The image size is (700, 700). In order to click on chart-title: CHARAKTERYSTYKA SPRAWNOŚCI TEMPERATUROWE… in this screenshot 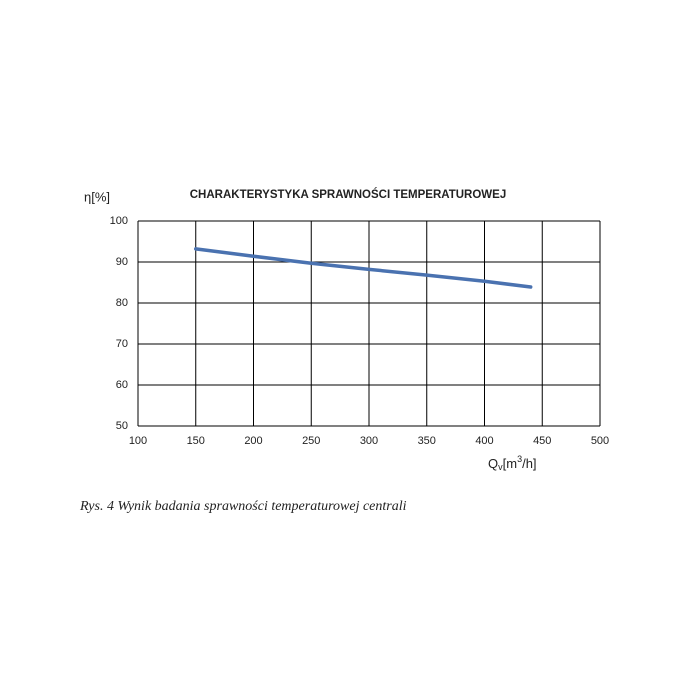, I will do `click(348, 194)`.